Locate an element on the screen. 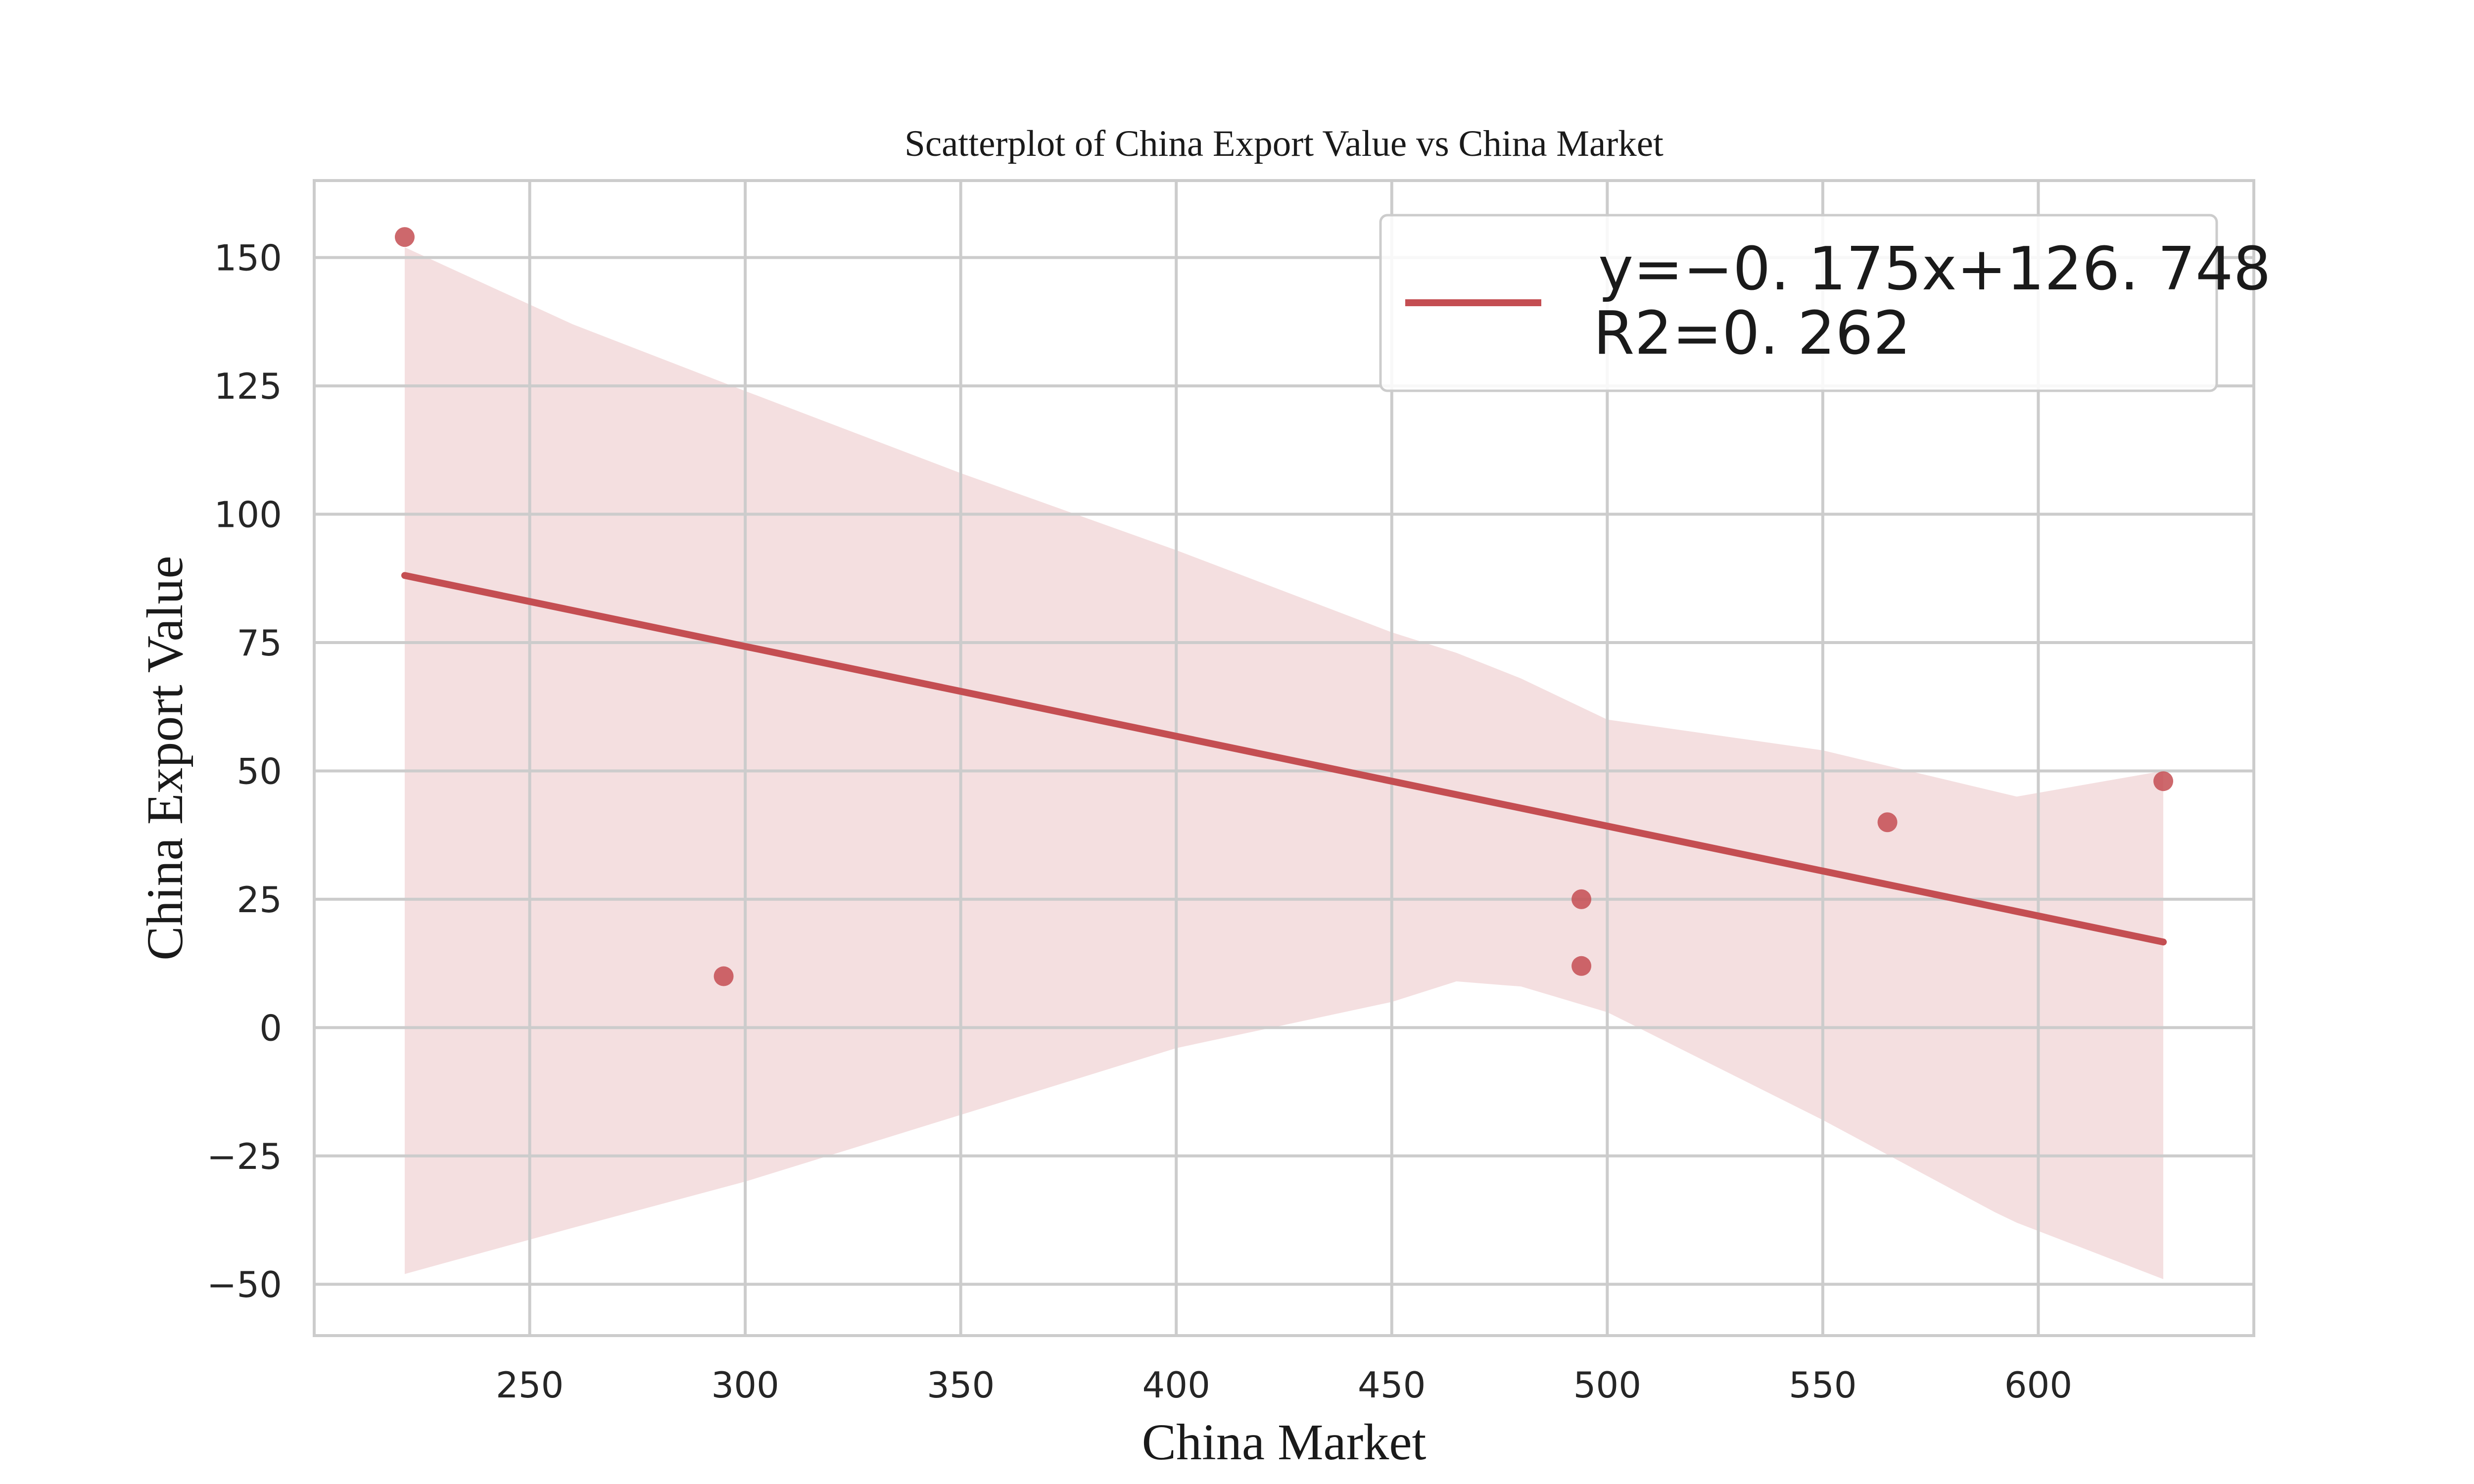 The height and width of the screenshot is (1484, 2474). x-tick-label: 250 is located at coordinates (530, 1385).